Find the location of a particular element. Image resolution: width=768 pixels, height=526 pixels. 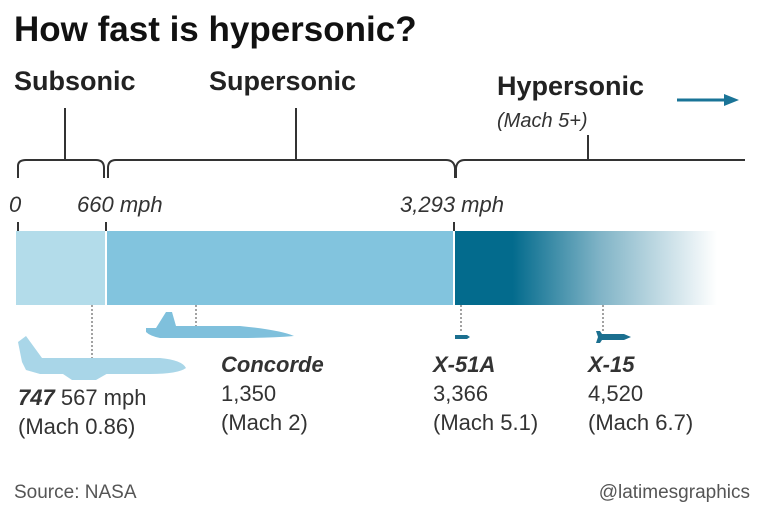

aircraft-name: X-51A is located at coordinates (464, 364).